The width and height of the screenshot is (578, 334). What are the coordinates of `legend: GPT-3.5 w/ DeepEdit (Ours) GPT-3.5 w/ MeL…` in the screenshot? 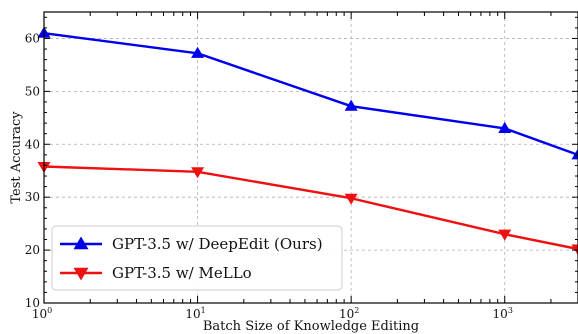 It's located at (197, 258).